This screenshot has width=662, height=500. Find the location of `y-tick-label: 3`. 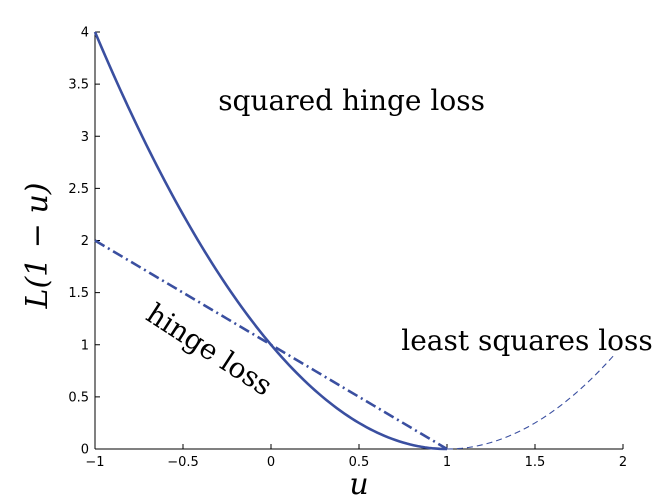

y-tick-label: 3 is located at coordinates (85, 137).